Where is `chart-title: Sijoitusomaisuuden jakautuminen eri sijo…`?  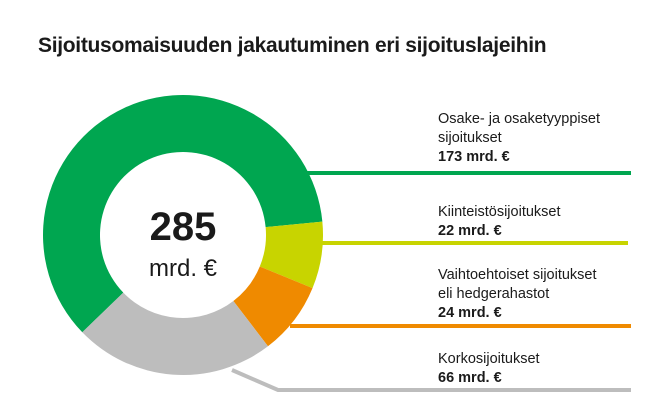 chart-title: Sijoitusomaisuuden jakautuminen eri sijo… is located at coordinates (292, 45).